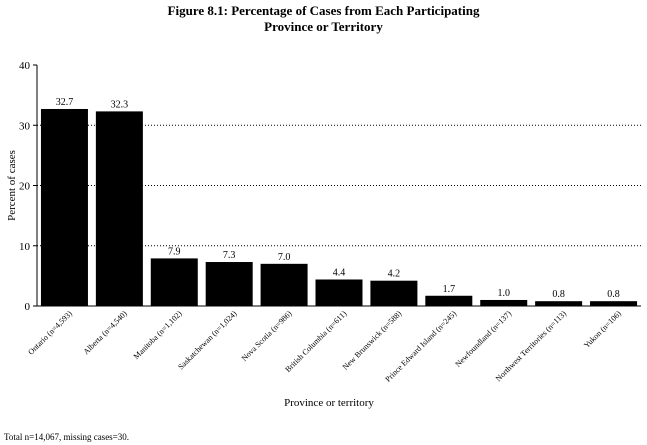 The height and width of the screenshot is (445, 647). Describe the element at coordinates (267, 336) in the screenshot. I see `x-tick-label: Nova Scotia (n=986)` at that location.